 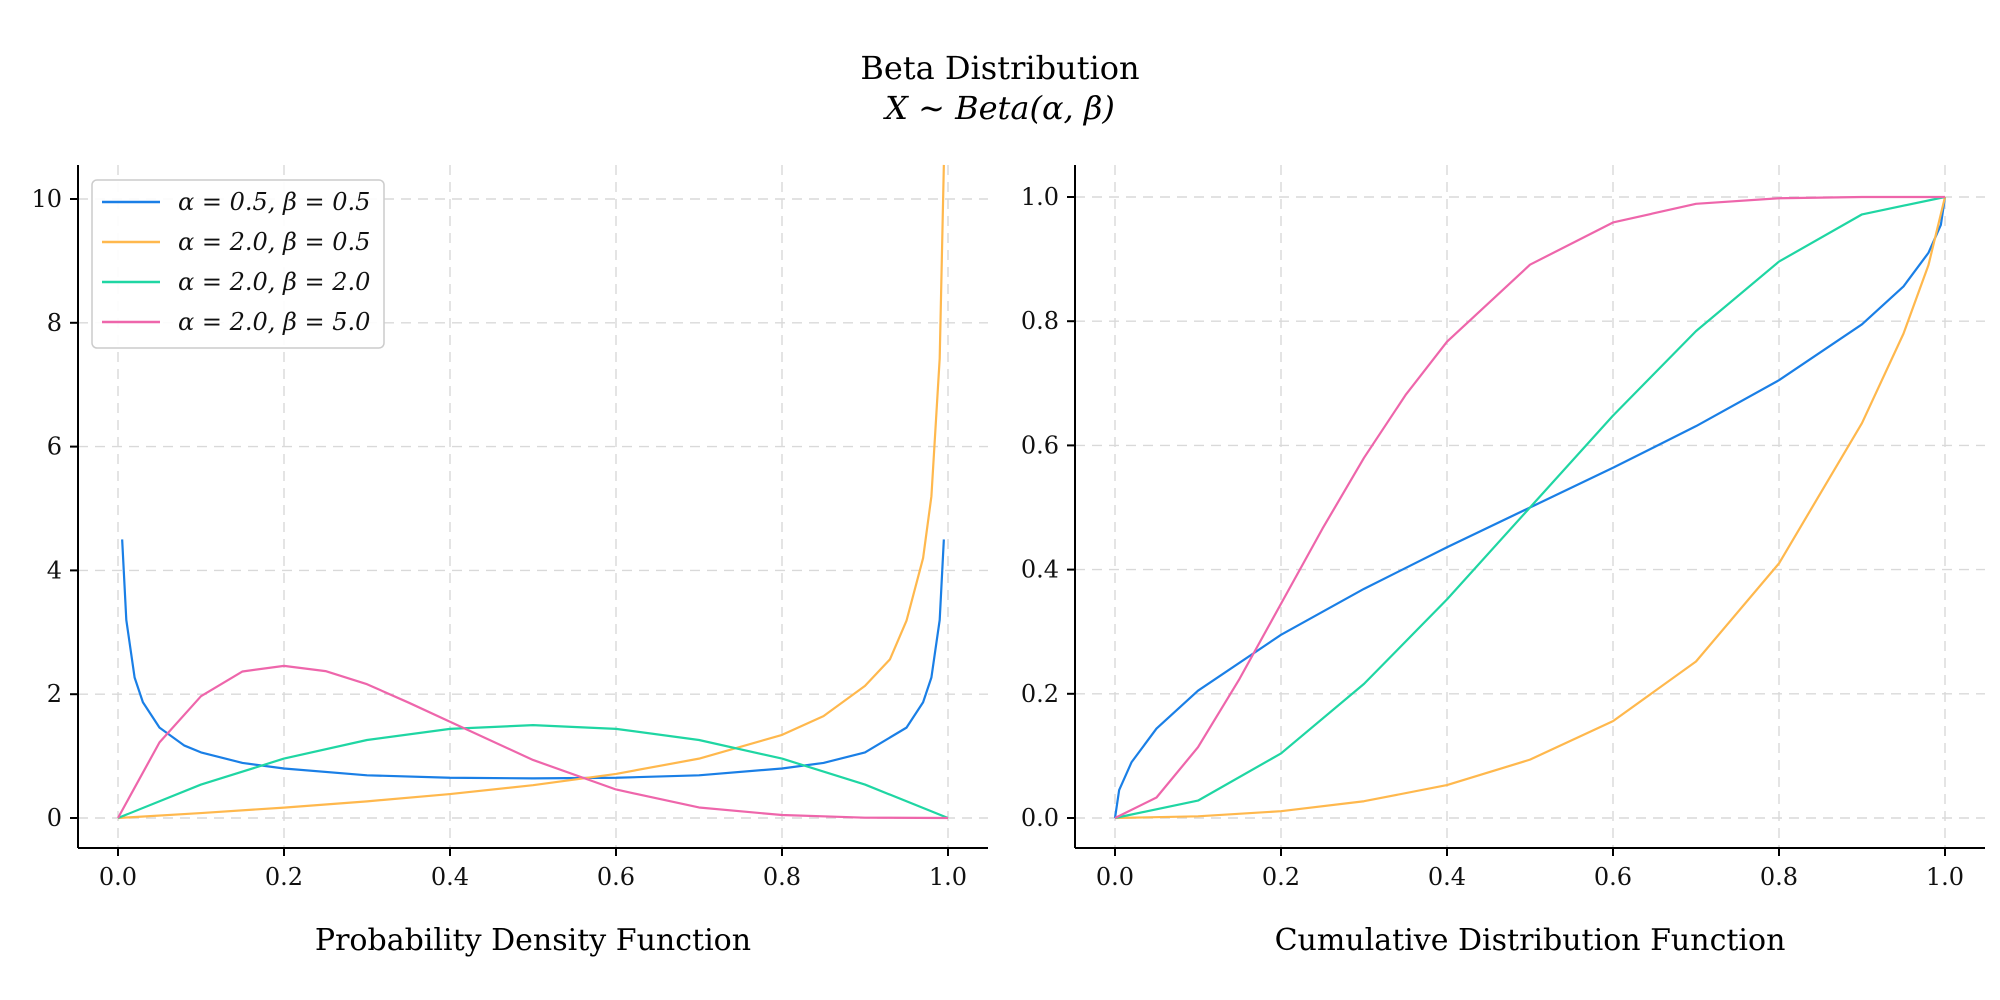 What do you see at coordinates (54, 323) in the screenshot?
I see `y-tick-label: 8` at bounding box center [54, 323].